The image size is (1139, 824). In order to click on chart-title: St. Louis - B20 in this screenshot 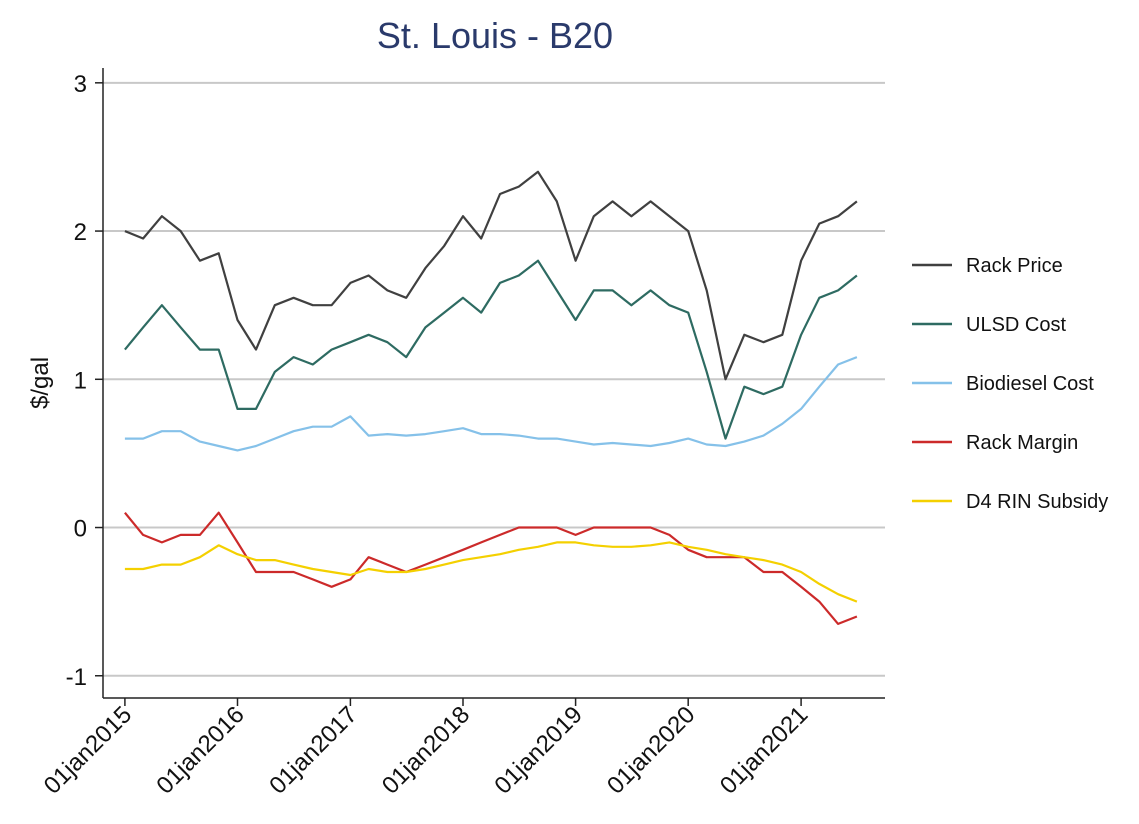, I will do `click(495, 35)`.